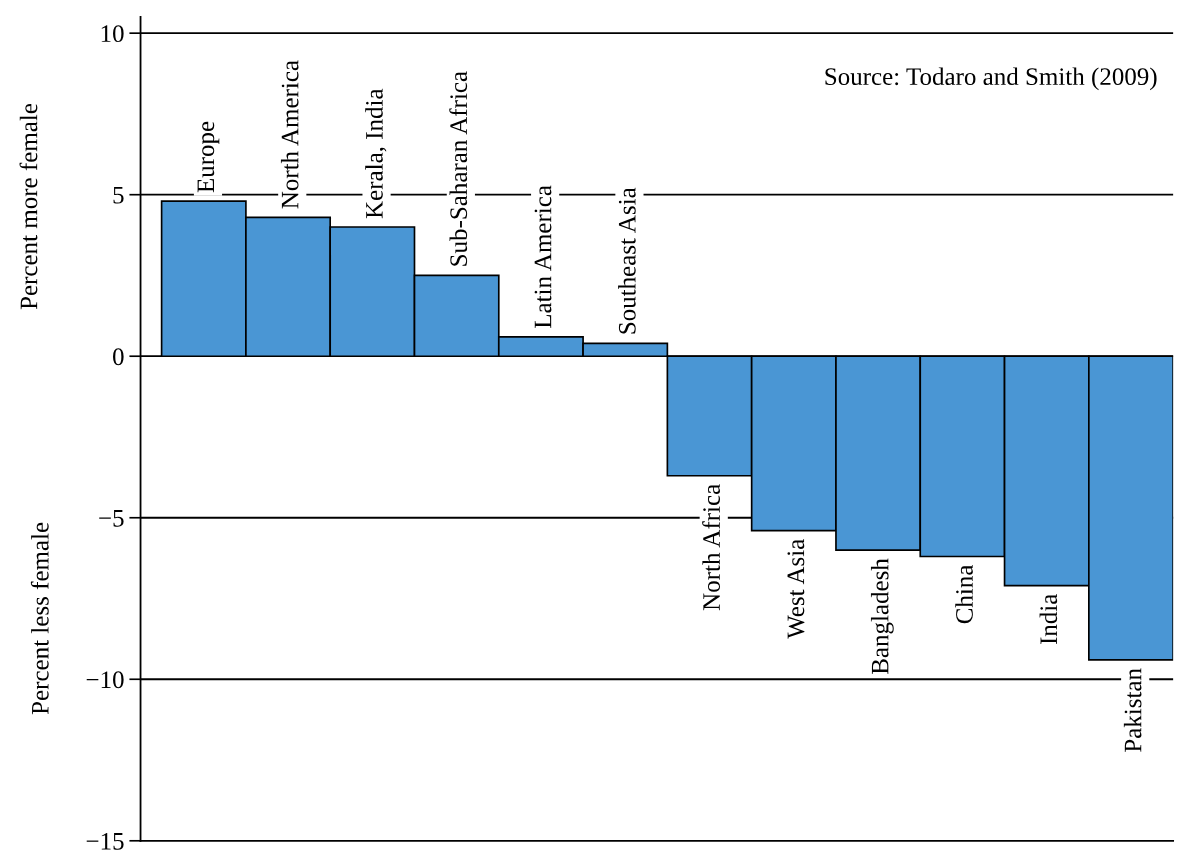  Describe the element at coordinates (289, 134) in the screenshot. I see `x-tick-label: North America` at that location.